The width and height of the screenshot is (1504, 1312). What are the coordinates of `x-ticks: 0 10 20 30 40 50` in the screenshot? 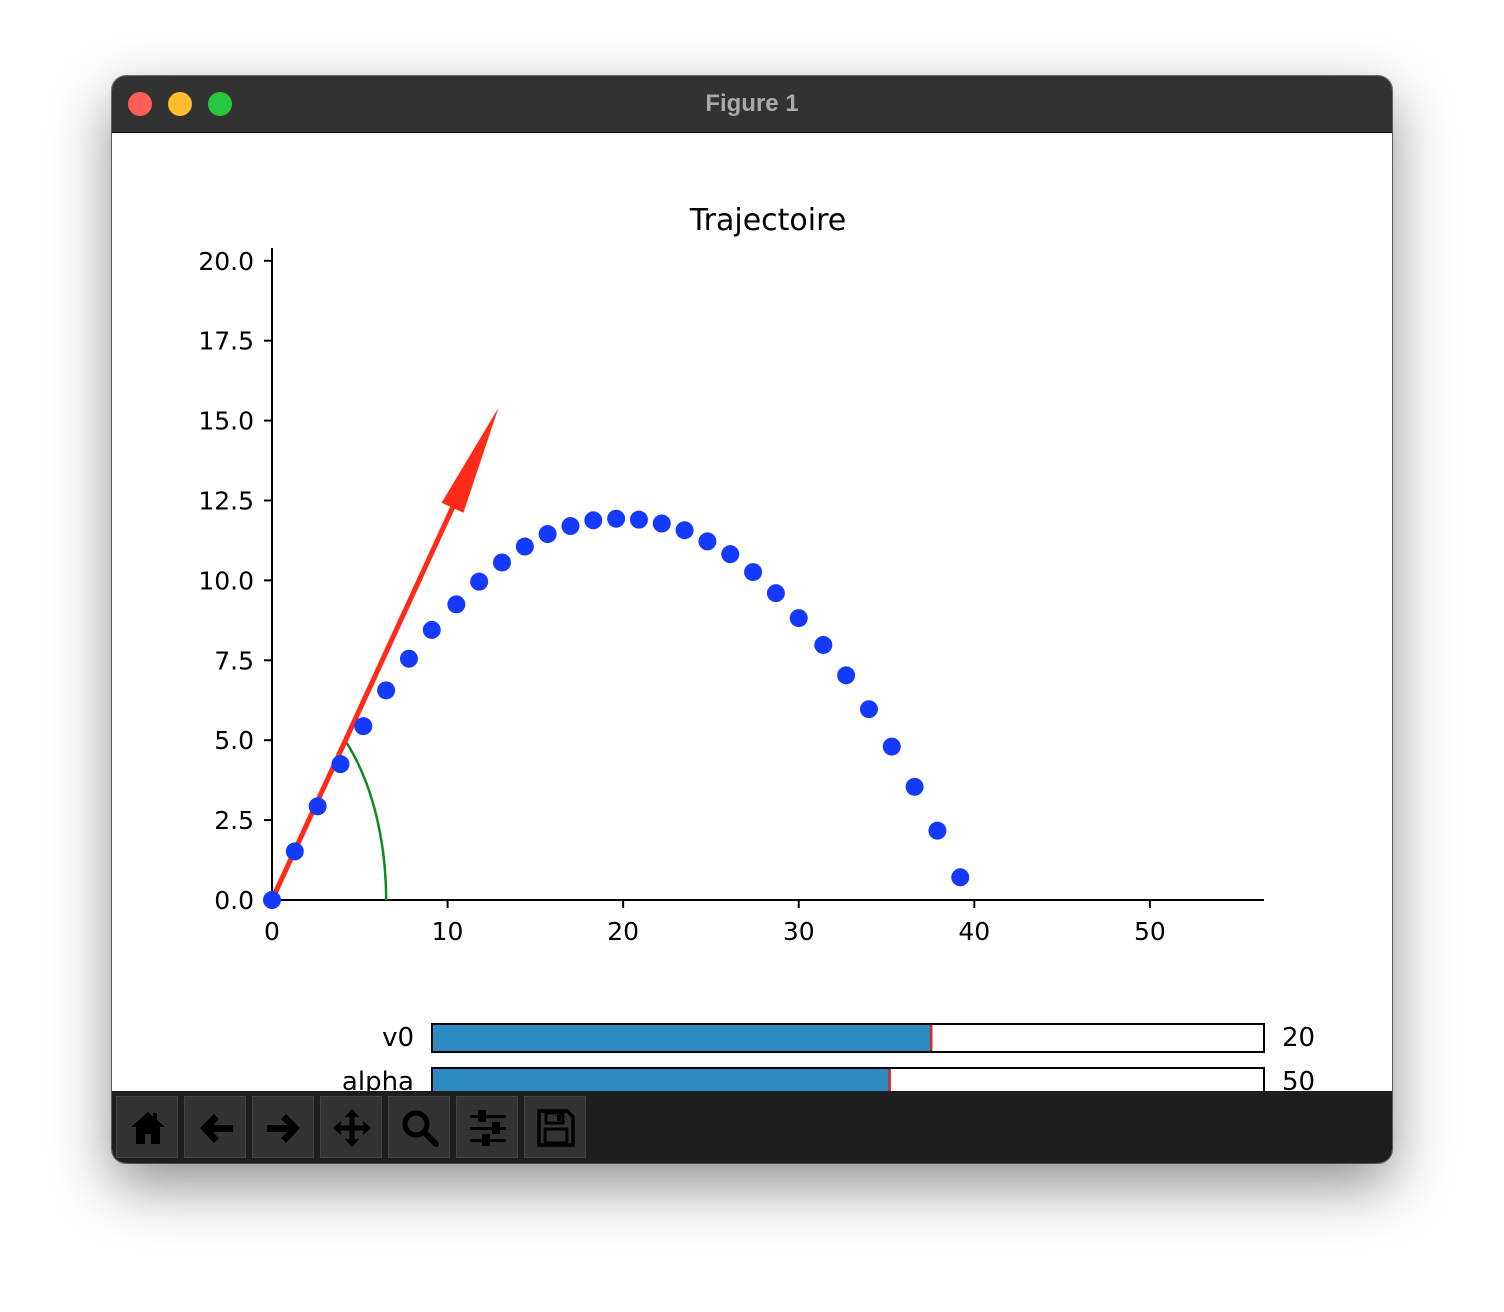 It's located at (715, 923).